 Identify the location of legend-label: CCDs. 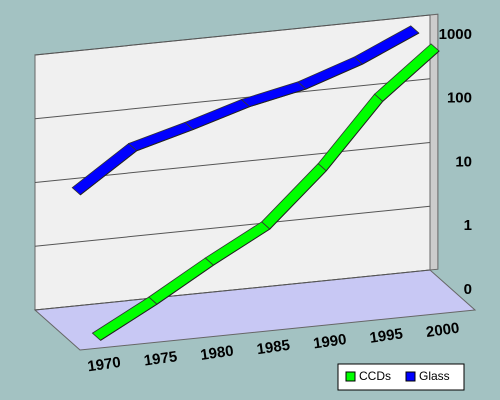
(375, 376).